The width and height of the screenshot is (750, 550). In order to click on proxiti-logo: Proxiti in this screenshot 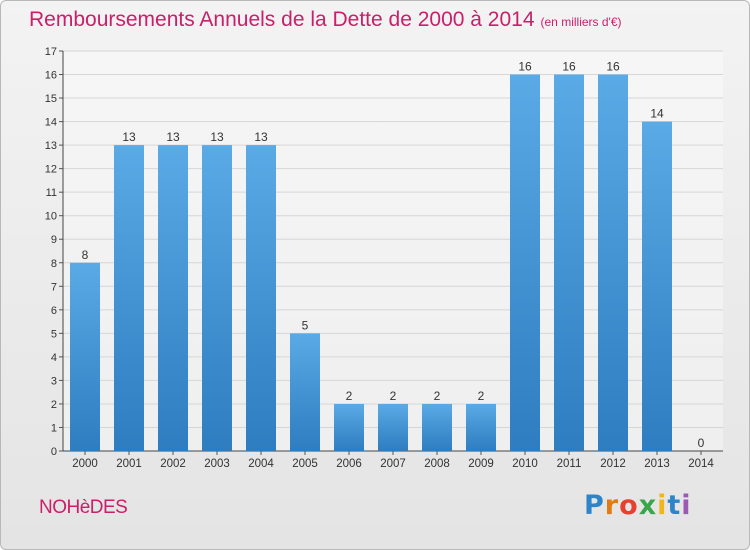, I will do `click(638, 505)`.